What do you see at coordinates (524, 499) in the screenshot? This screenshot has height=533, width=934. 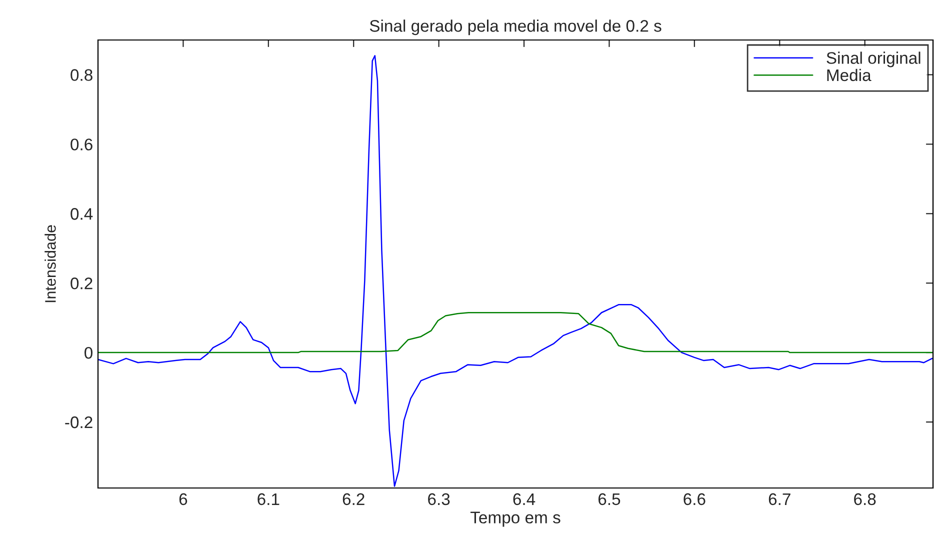 I see `x-tick-label: 6.4` at bounding box center [524, 499].